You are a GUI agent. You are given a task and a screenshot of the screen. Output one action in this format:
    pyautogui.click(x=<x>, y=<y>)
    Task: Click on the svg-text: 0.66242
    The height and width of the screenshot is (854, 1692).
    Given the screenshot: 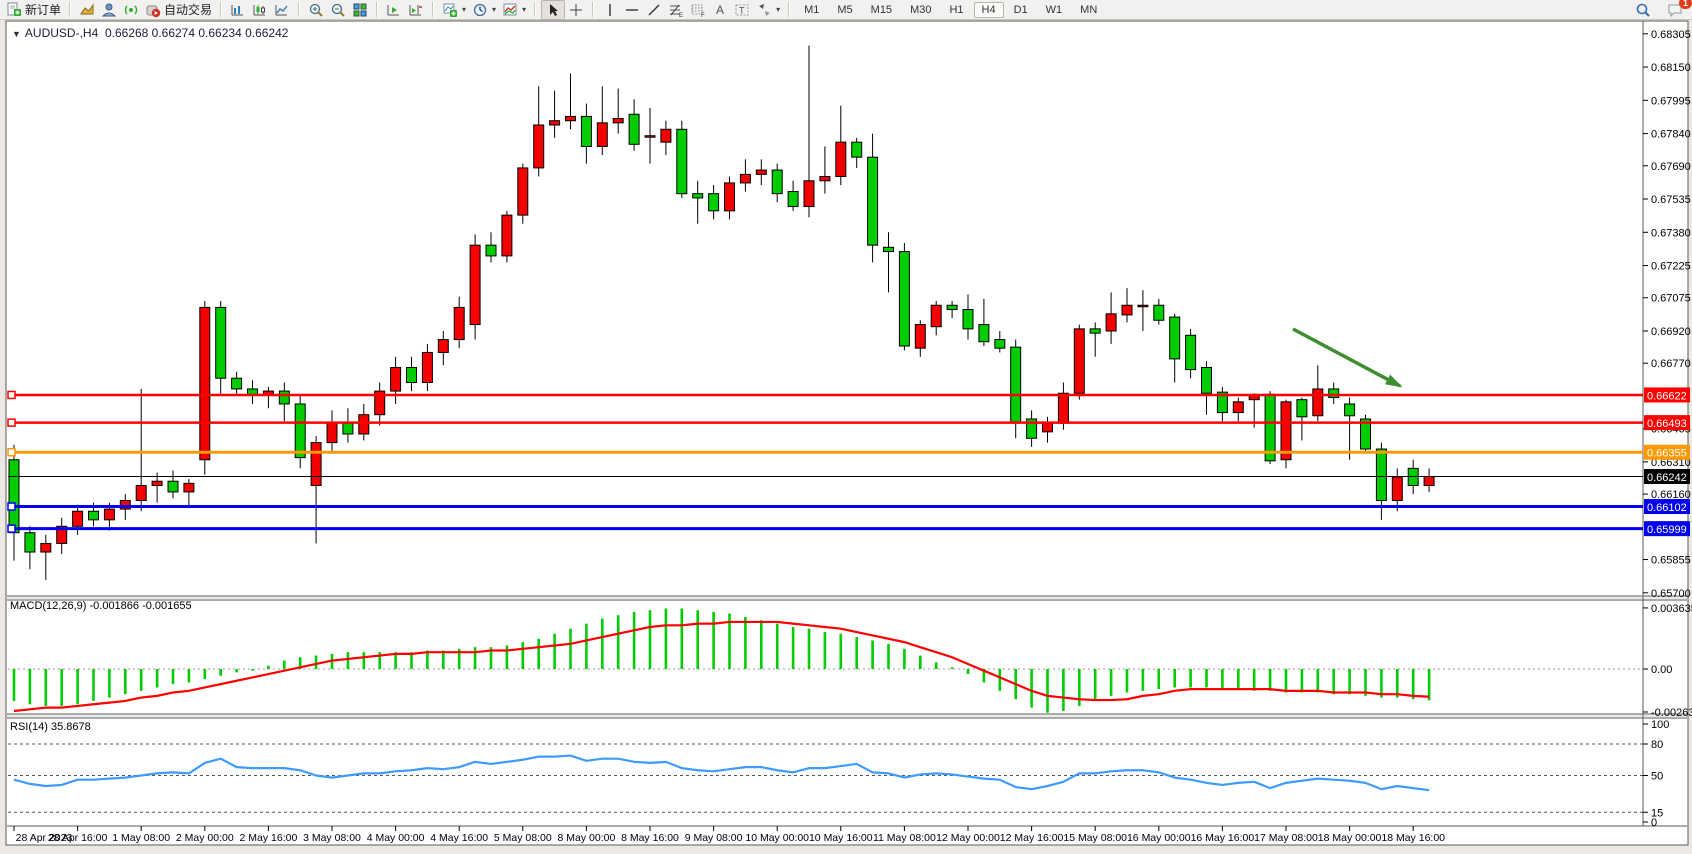 What is the action you would take?
    pyautogui.click(x=1667, y=478)
    